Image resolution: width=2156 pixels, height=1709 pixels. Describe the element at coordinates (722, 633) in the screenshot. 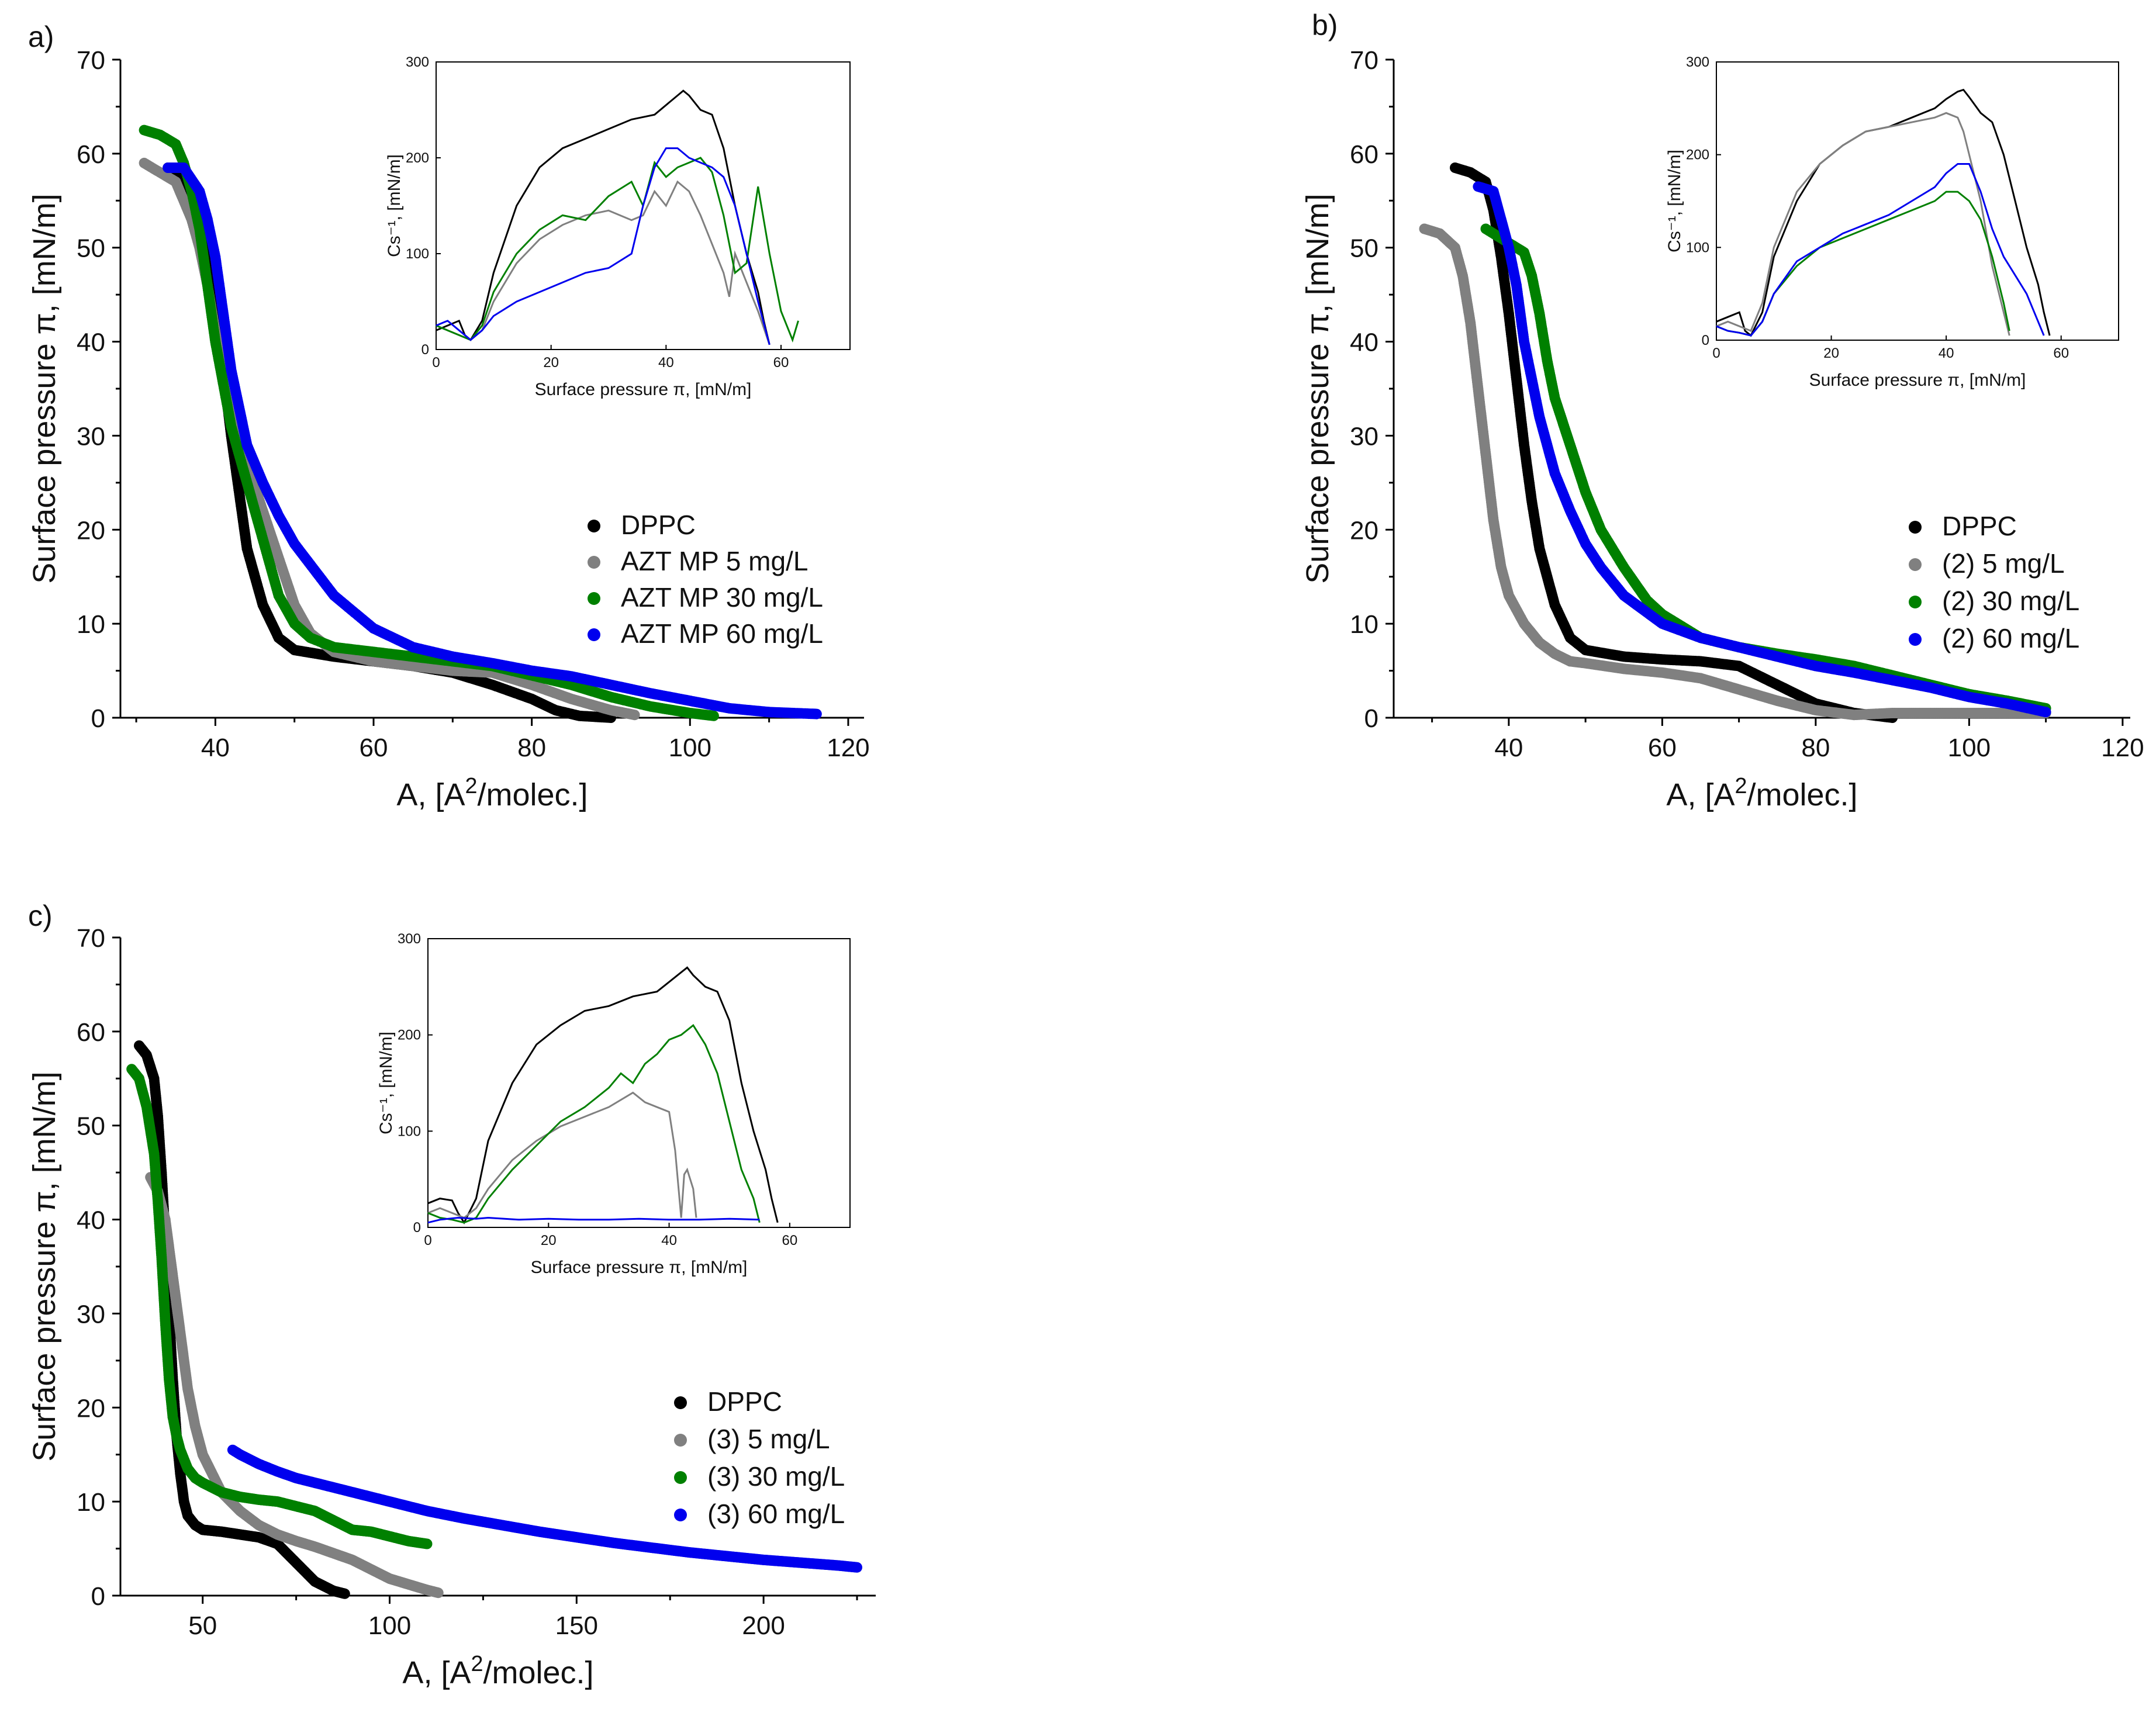

I see `legend-label: AZT MP 60 mg/L` at that location.